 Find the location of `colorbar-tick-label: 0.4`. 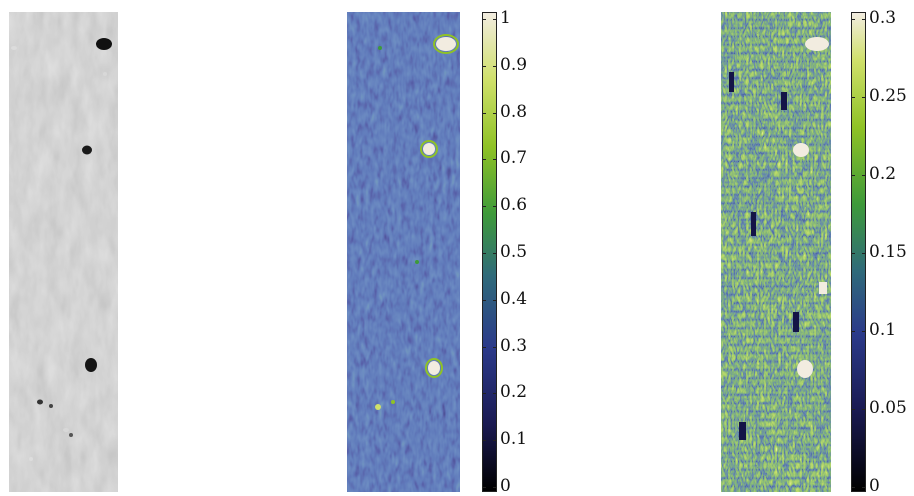

colorbar-tick-label: 0.4 is located at coordinates (514, 299).